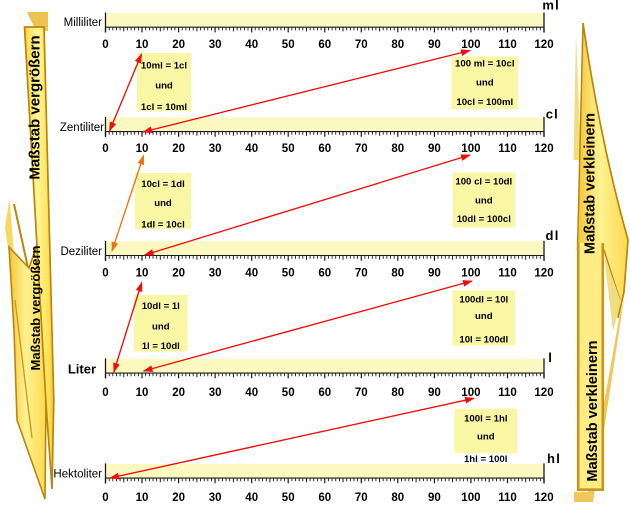 The height and width of the screenshot is (511, 630). I want to click on svg-text: 10dl = 100cl, so click(484, 219).